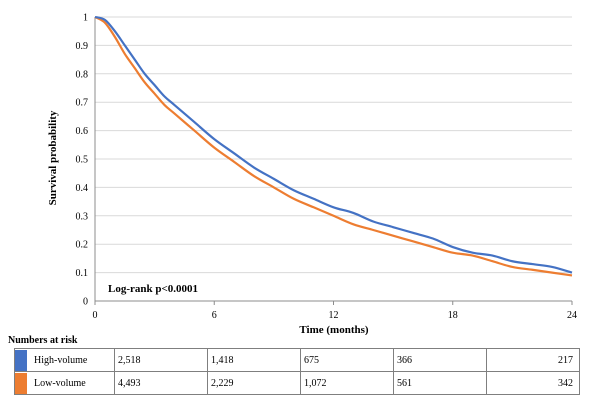 The height and width of the screenshot is (408, 600). Describe the element at coordinates (82, 188) in the screenshot. I see `y-tick-label: 0.4` at that location.